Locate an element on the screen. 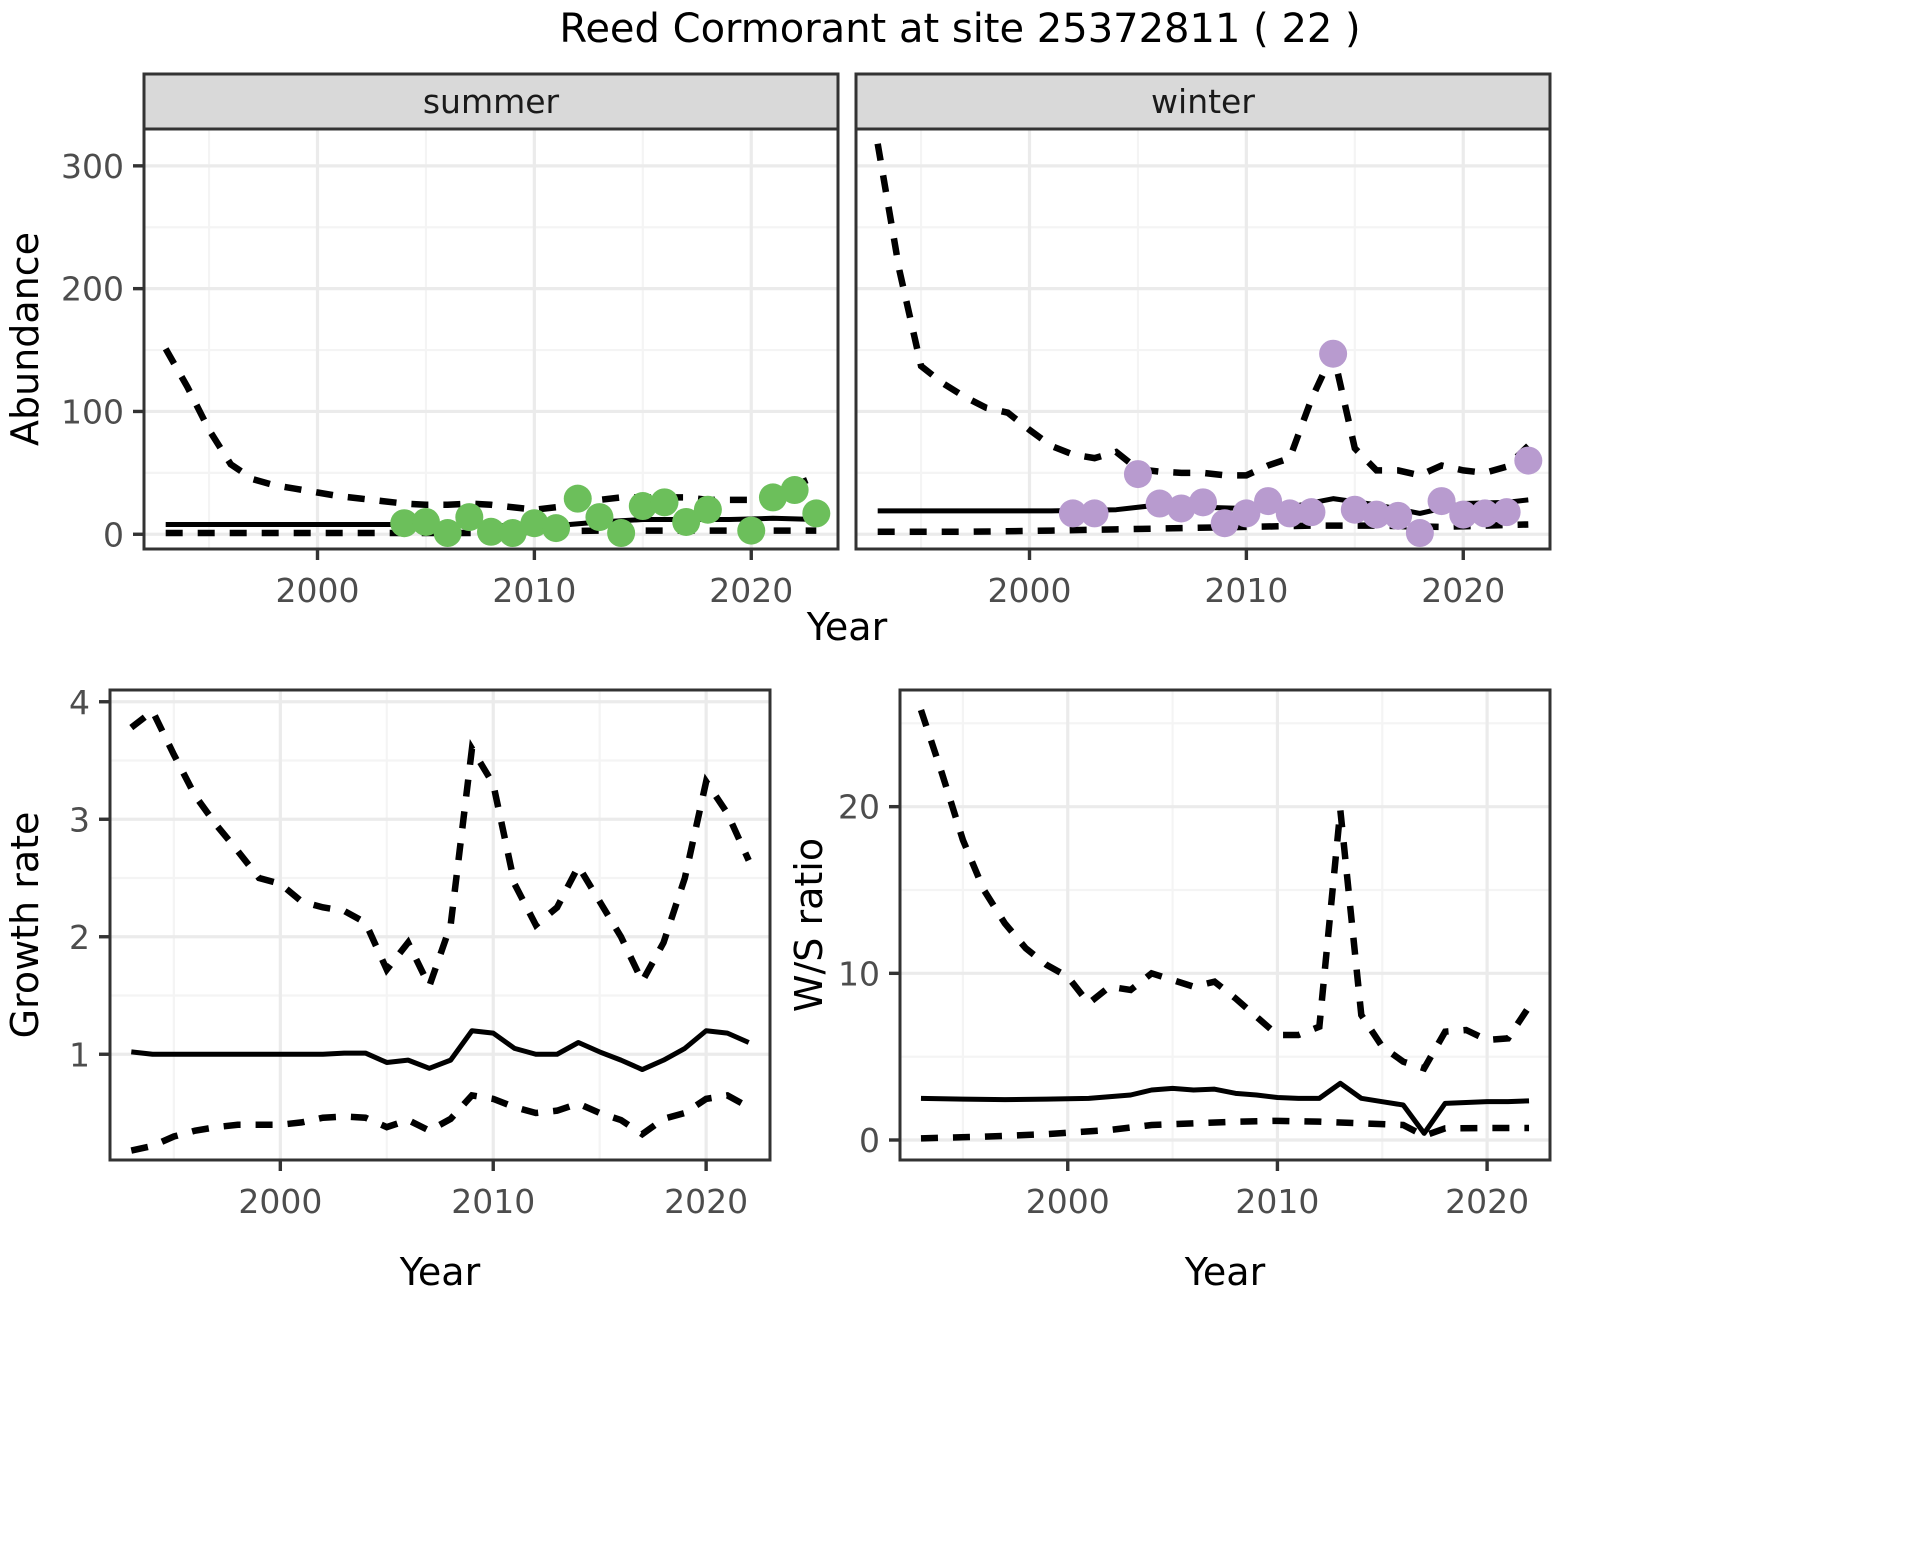  strip-winter: winter is located at coordinates (1203, 101).